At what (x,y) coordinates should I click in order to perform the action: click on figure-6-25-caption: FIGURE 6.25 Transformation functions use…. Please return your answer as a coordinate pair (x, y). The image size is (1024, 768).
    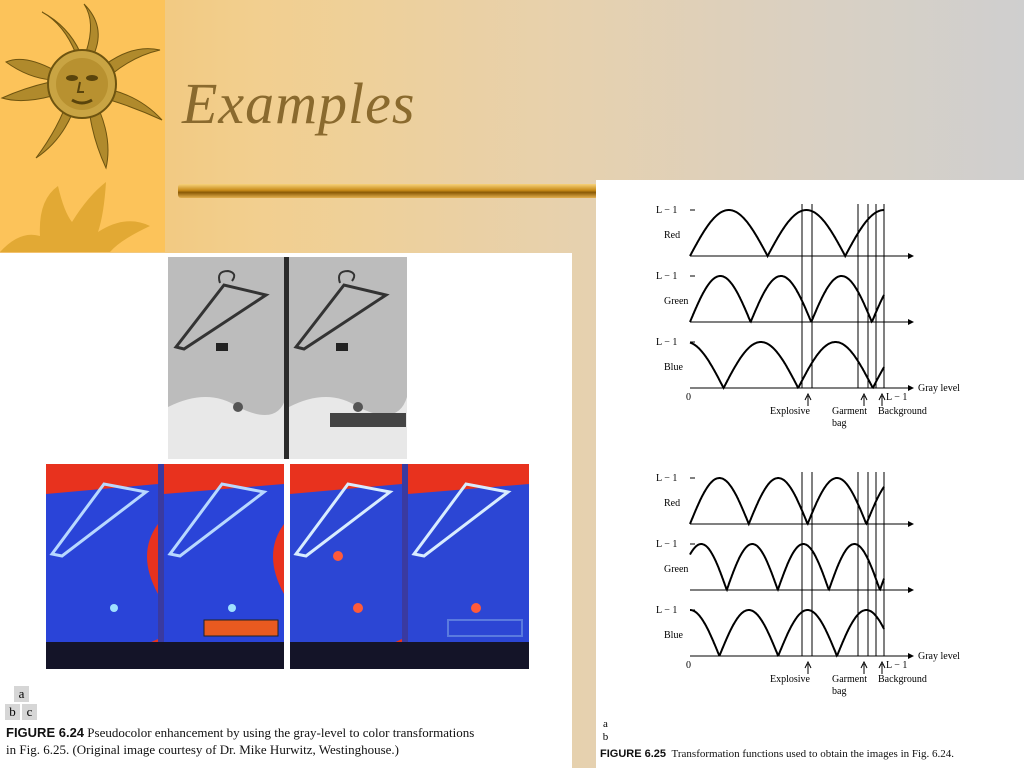
    Looking at the image, I should click on (777, 754).